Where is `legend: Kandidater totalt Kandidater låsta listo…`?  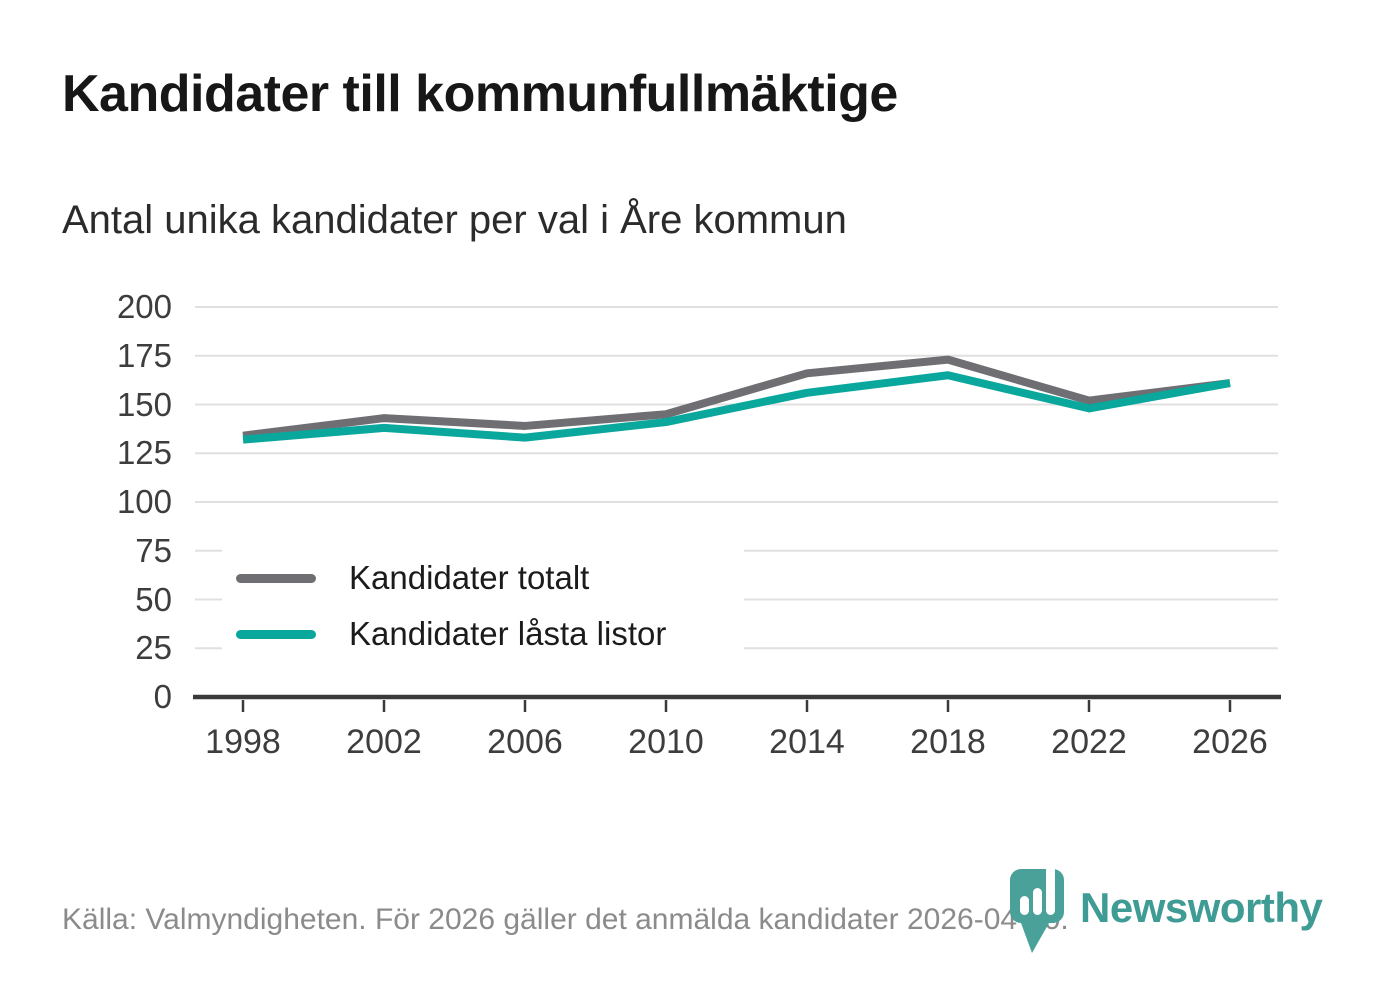 legend: Kandidater totalt Kandidater låsta listo… is located at coordinates (483, 607).